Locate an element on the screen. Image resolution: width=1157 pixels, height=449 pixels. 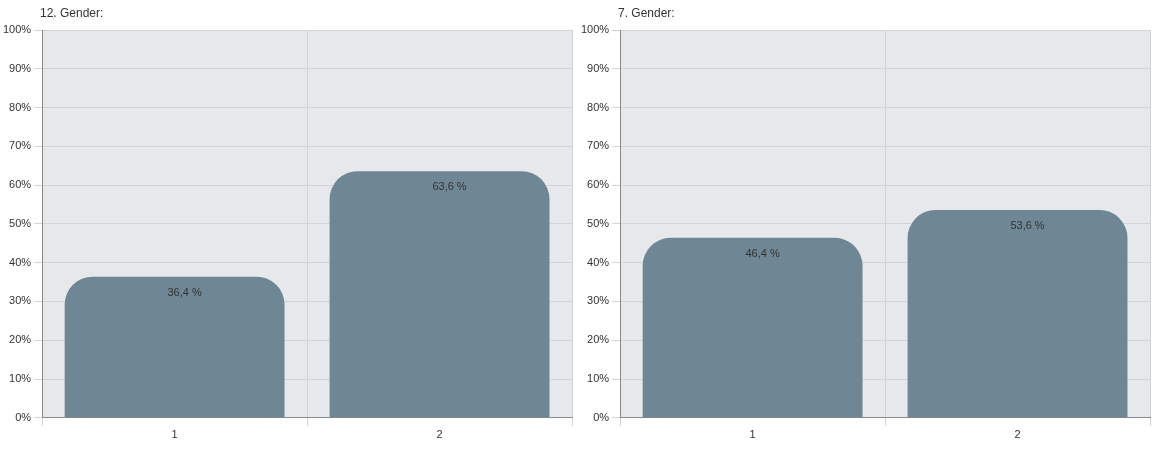
data-label: 46,4 % is located at coordinates (762, 252).